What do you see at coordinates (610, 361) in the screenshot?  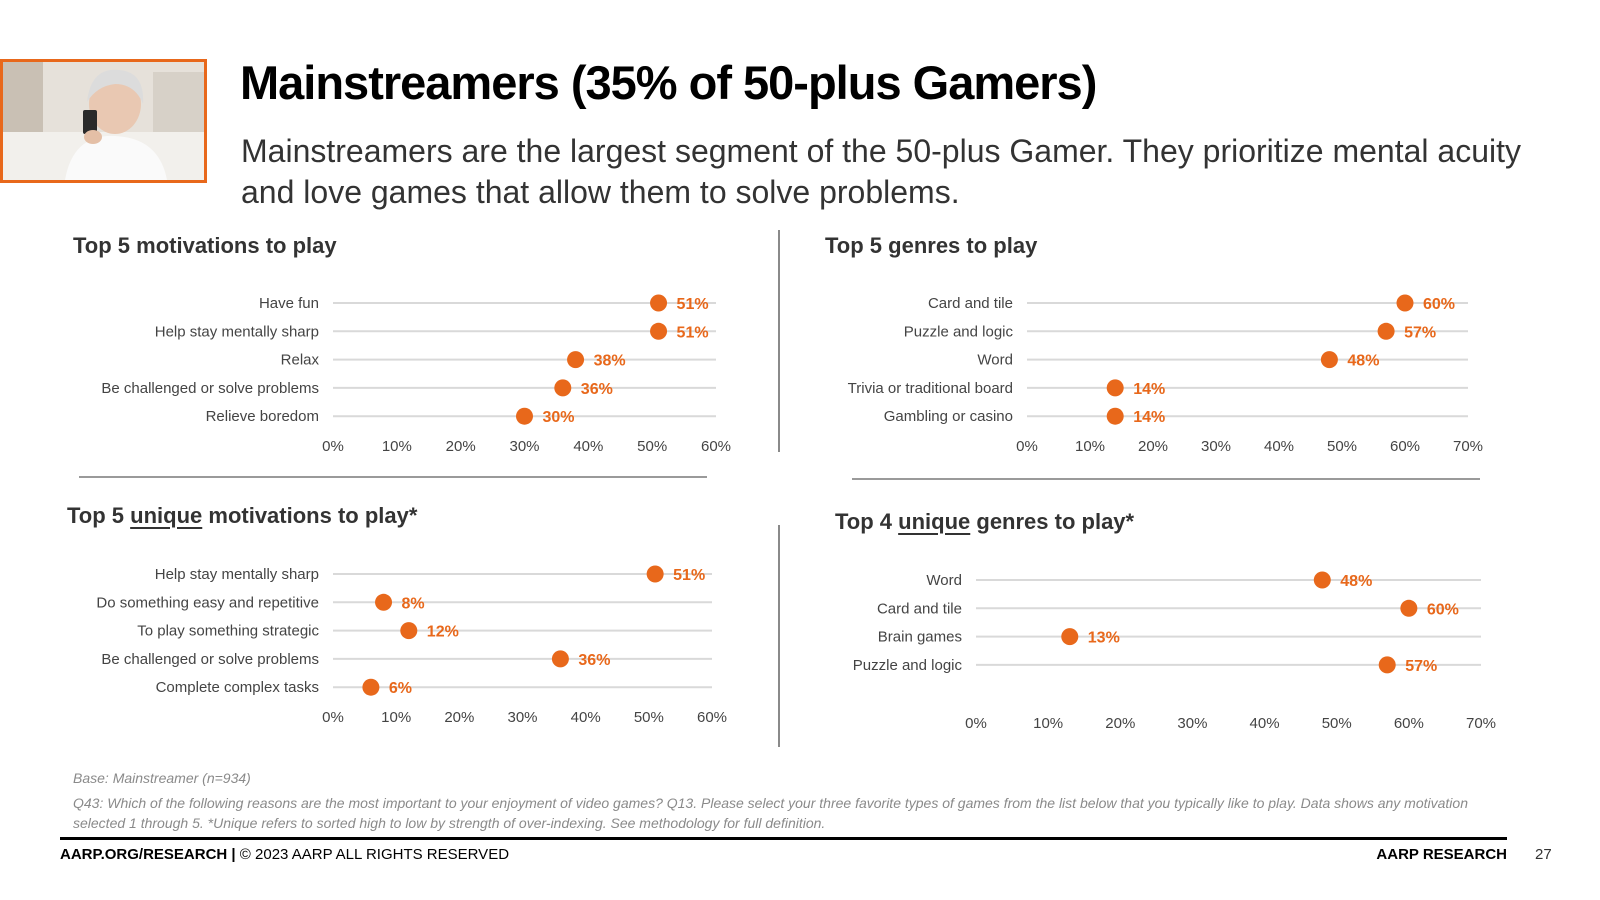 I see `value-label: 38%` at bounding box center [610, 361].